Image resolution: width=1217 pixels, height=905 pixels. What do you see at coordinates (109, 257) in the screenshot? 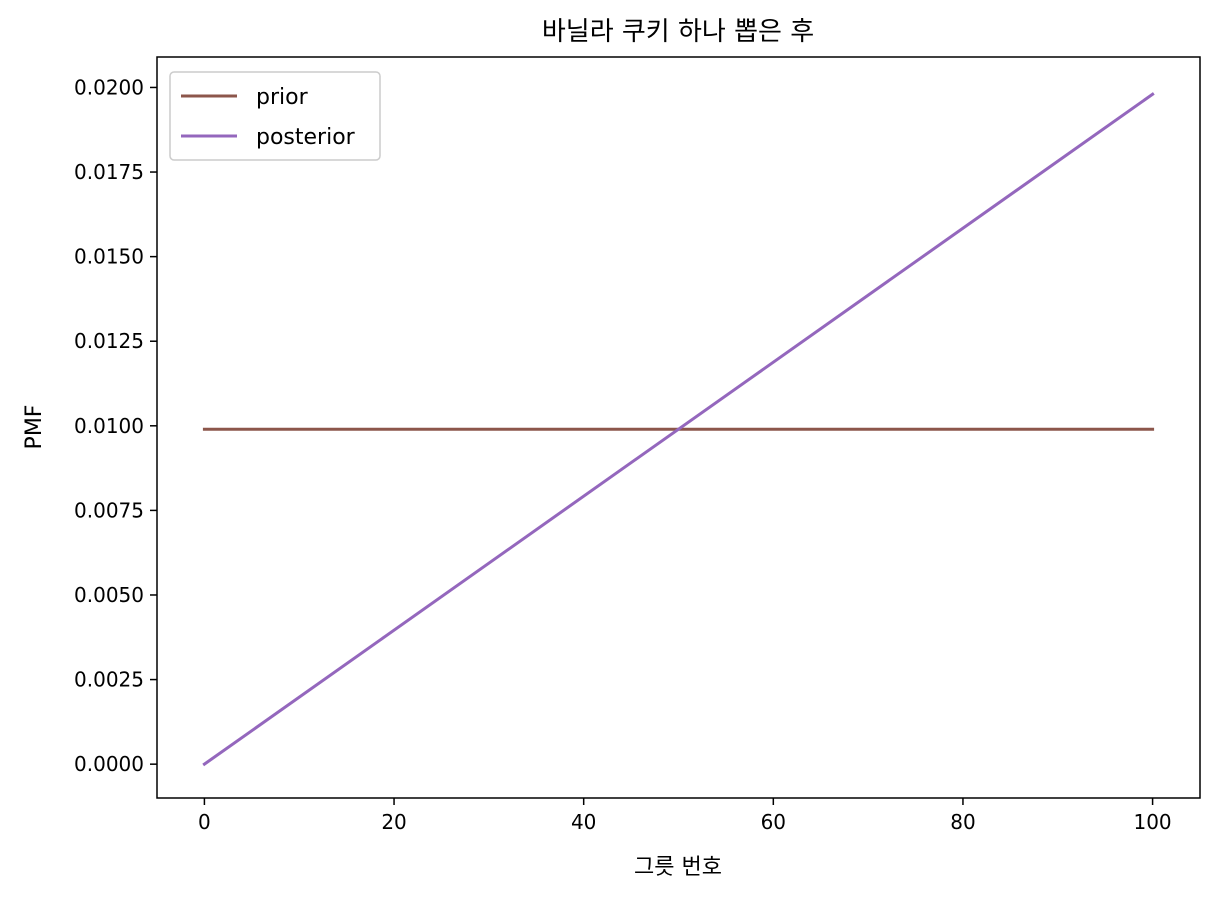
I see `y-tick-label: 0.0150` at bounding box center [109, 257].